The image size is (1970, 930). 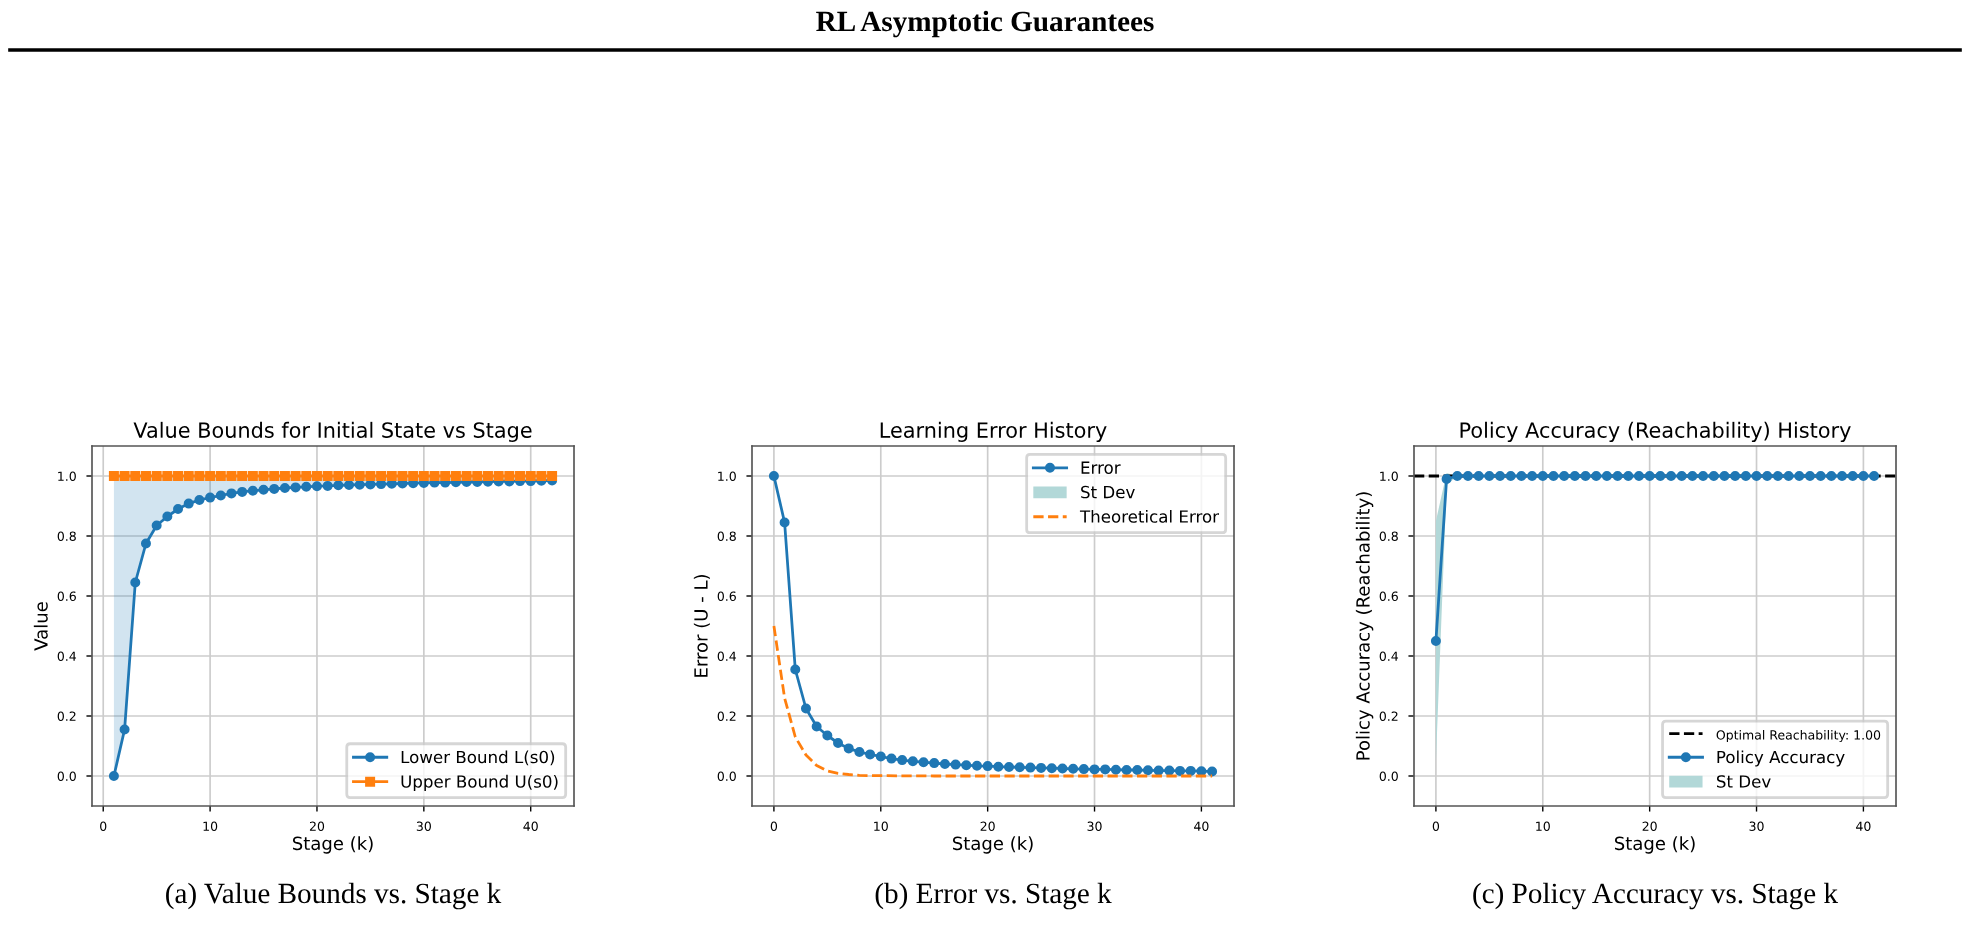 What do you see at coordinates (478, 758) in the screenshot?
I see `legend-label: Lower Bound L(s0)` at bounding box center [478, 758].